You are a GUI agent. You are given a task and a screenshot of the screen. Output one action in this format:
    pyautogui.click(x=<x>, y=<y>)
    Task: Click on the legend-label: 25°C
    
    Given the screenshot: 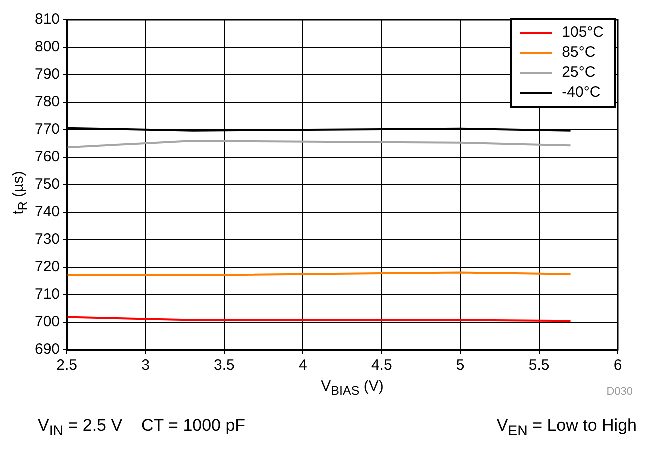 What is the action you would take?
    pyautogui.click(x=579, y=73)
    